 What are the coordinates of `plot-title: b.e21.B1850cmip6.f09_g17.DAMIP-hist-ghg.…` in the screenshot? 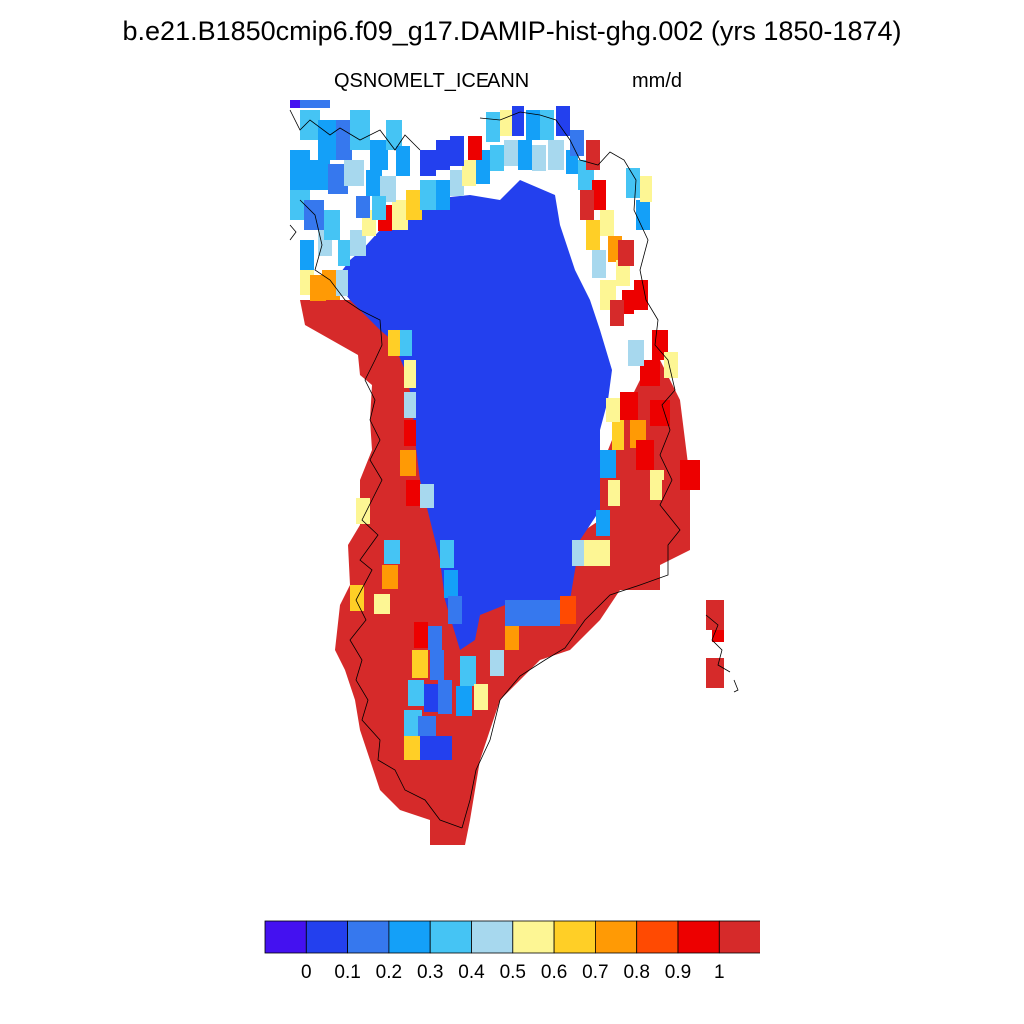 It's located at (512, 31).